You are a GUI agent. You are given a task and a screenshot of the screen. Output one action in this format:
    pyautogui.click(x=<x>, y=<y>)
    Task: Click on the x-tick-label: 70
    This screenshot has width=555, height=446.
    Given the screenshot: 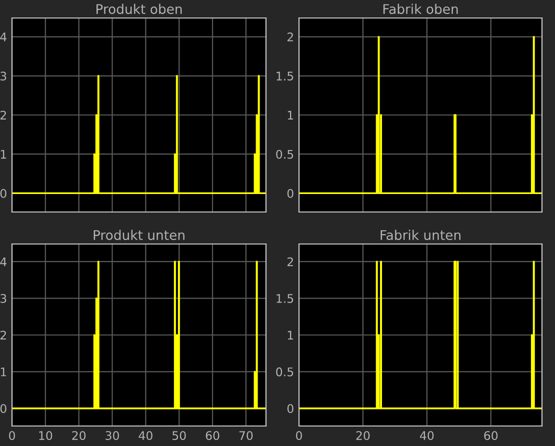 What is the action you would take?
    pyautogui.click(x=246, y=435)
    